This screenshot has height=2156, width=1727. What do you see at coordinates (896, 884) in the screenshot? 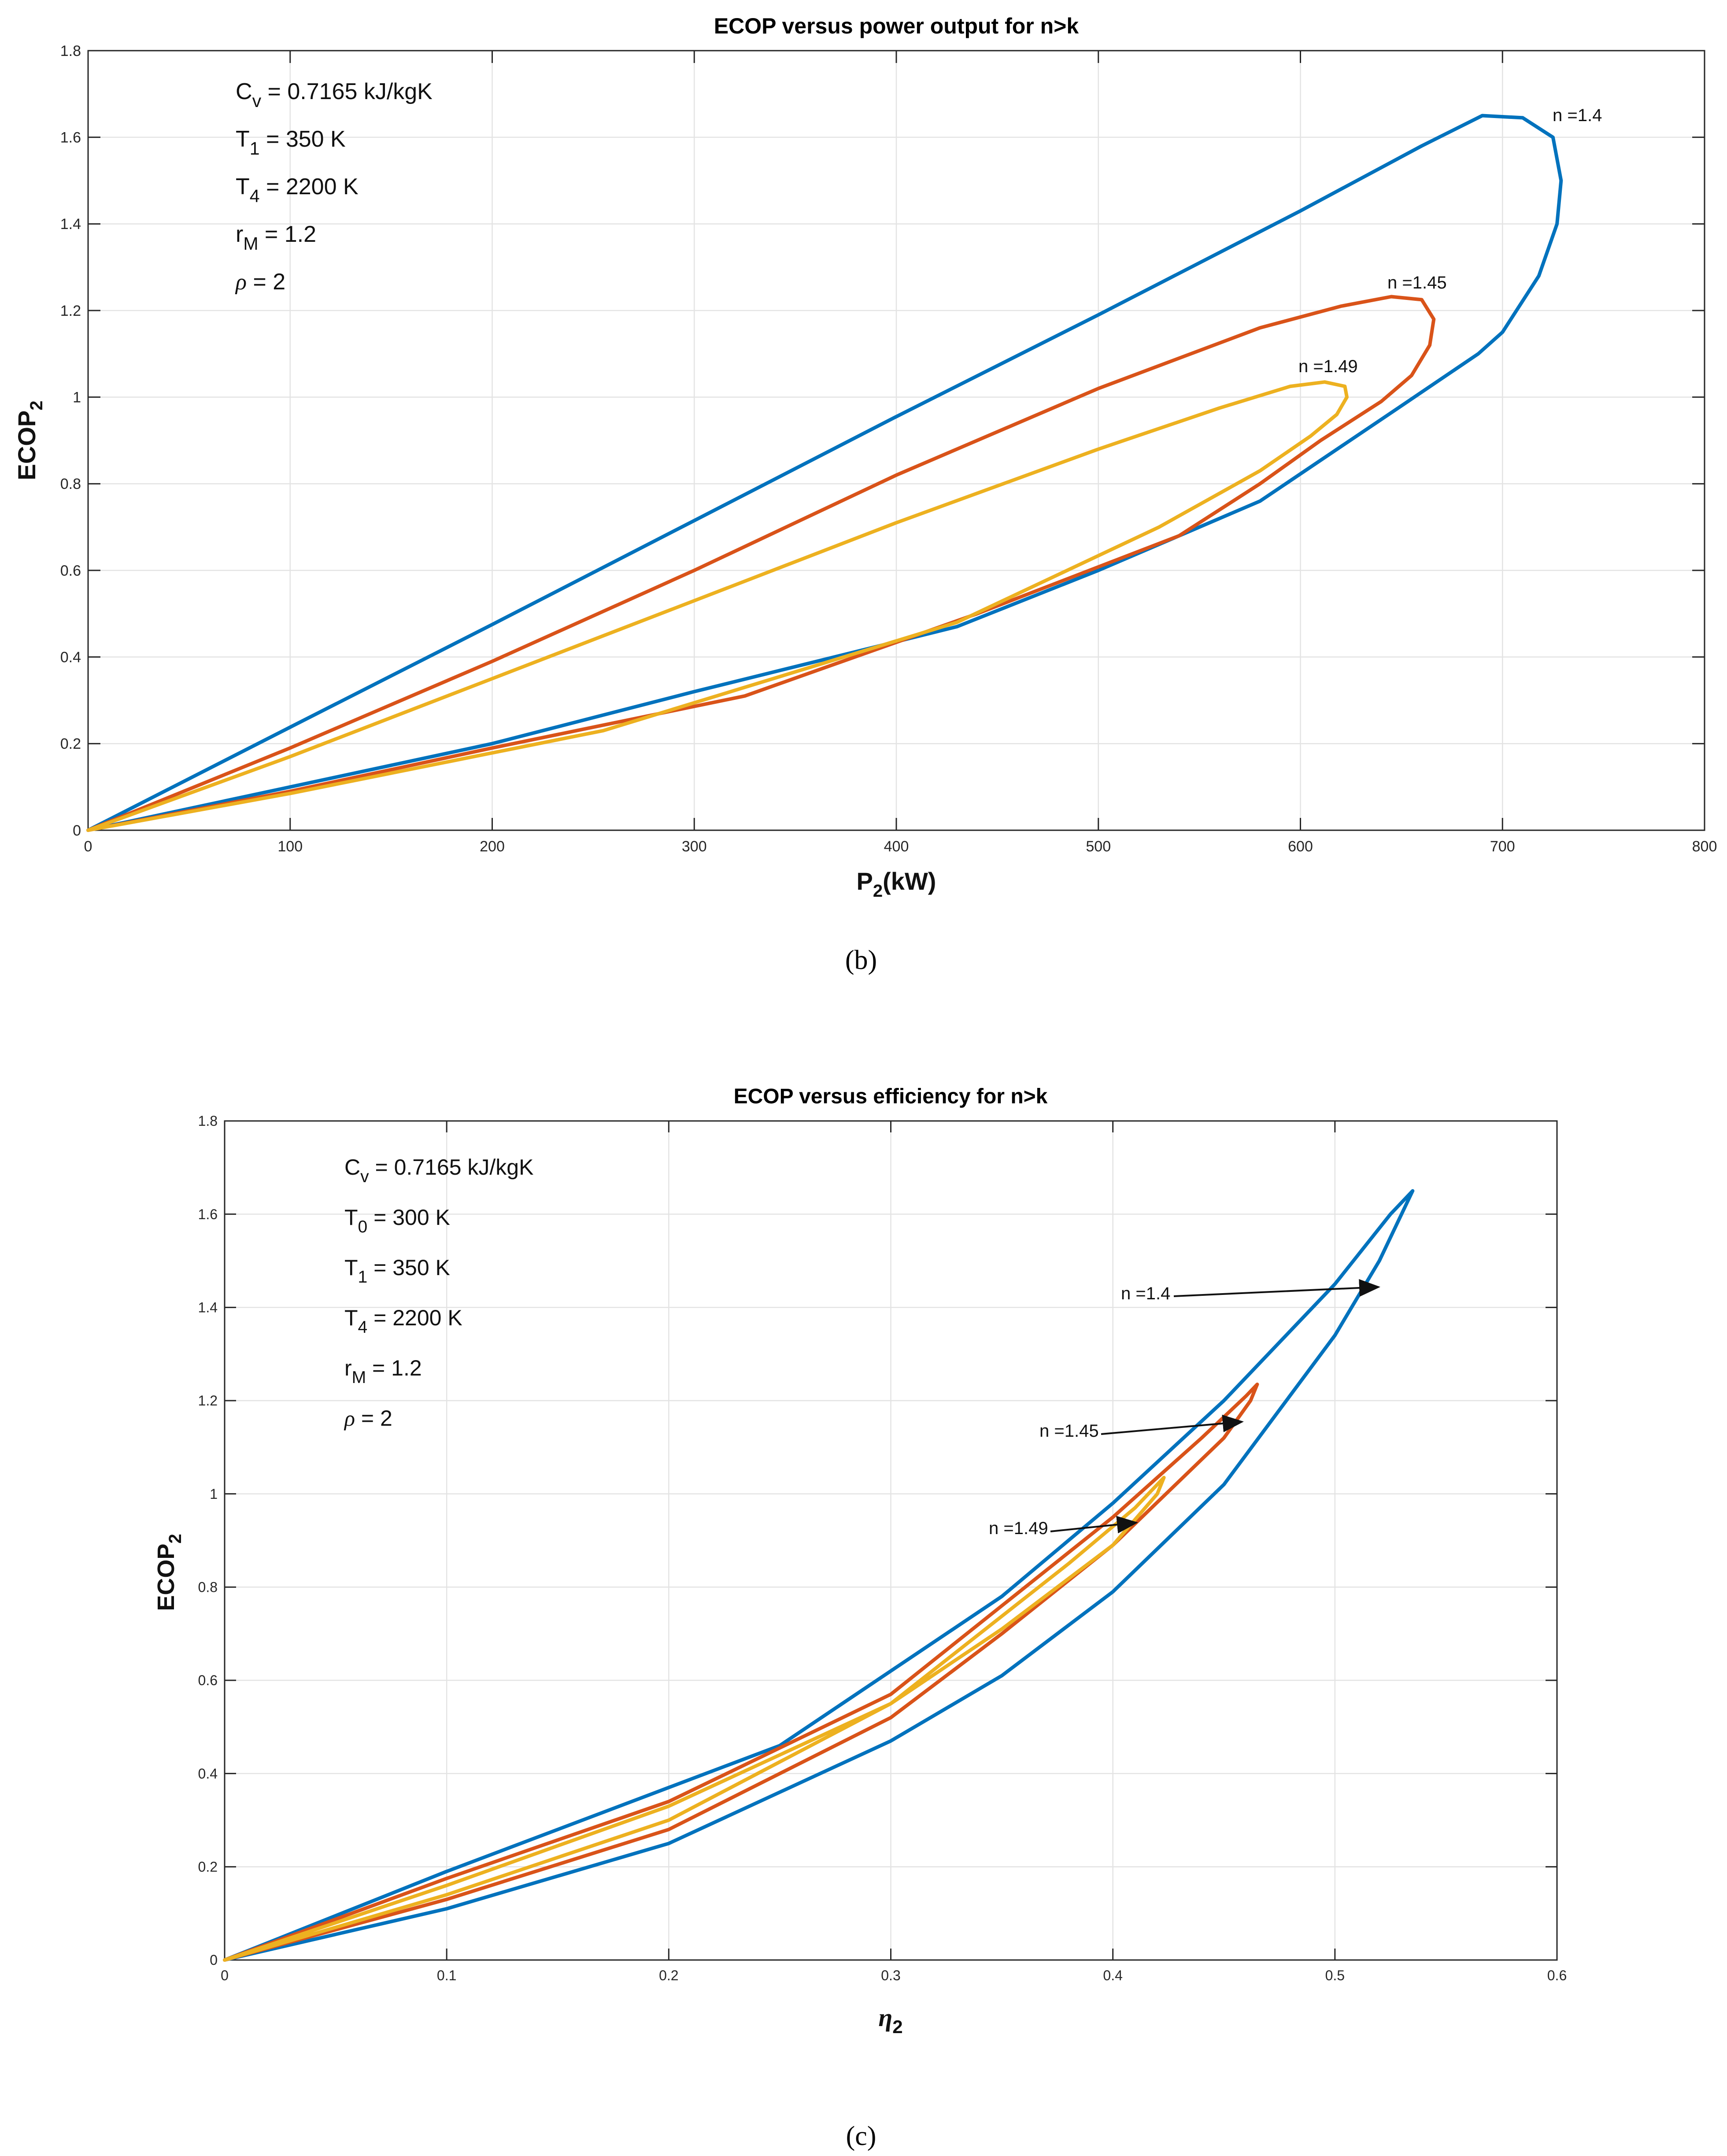
I see `x-axis-label-b: P2(kW)` at bounding box center [896, 884].